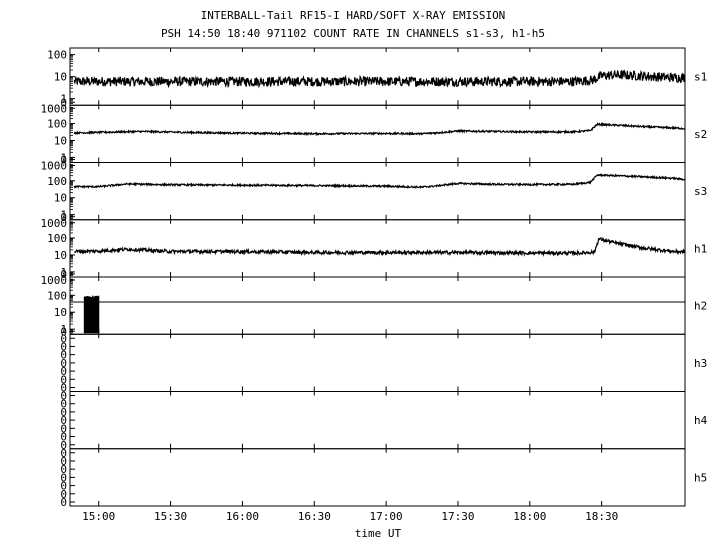  I want to click on x-tick-label: 16:30, so click(314, 516).